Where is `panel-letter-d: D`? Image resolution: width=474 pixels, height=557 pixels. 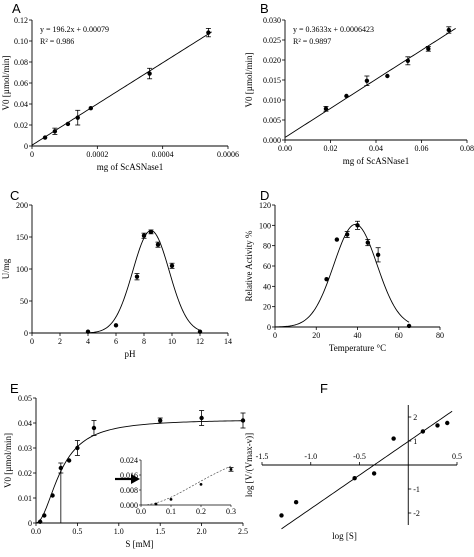
panel-letter-d: D is located at coordinates (264, 195).